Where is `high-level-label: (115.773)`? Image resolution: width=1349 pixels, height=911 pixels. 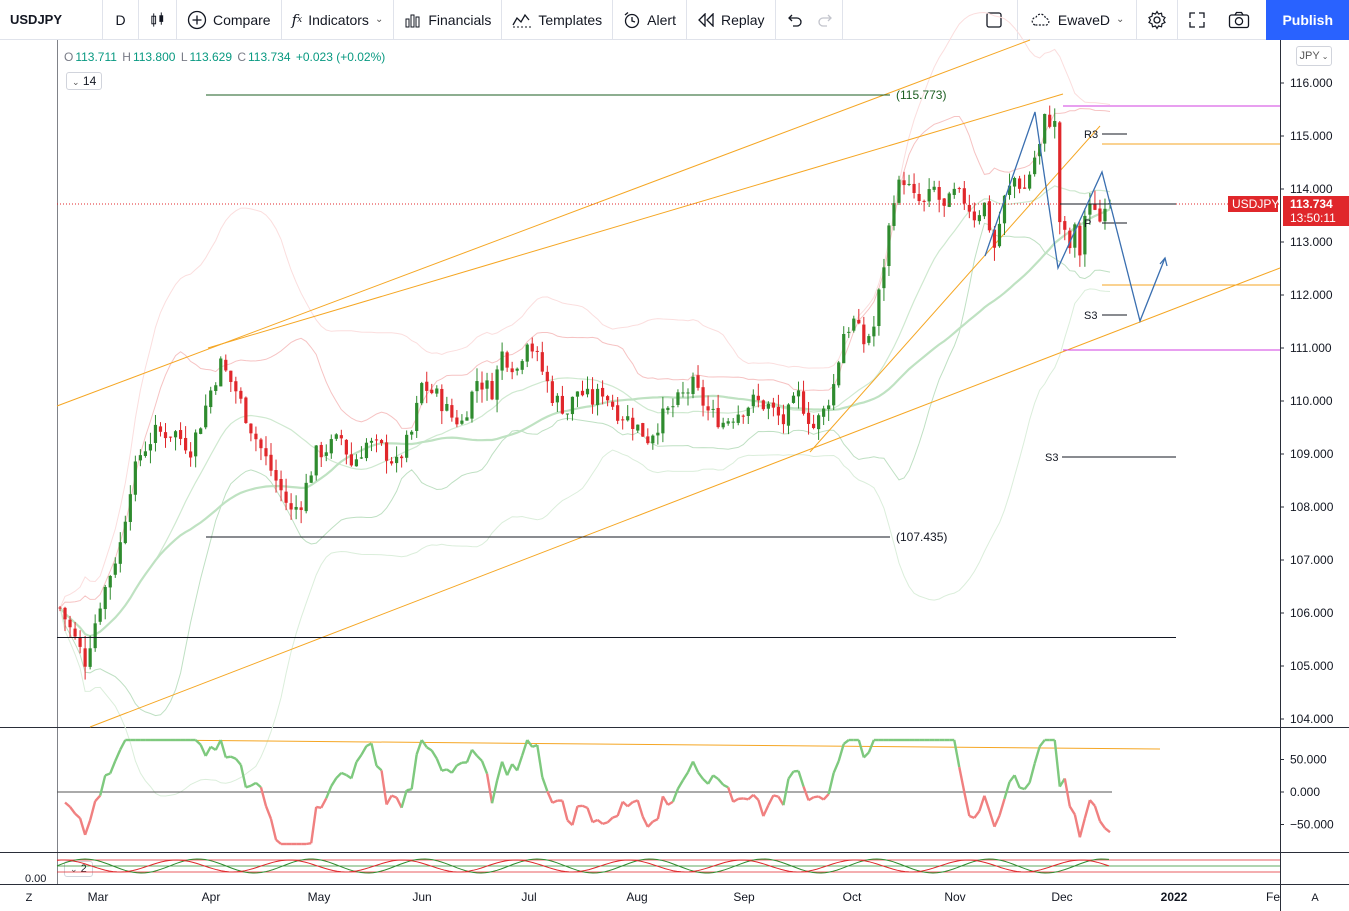 high-level-label: (115.773) is located at coordinates (921, 95).